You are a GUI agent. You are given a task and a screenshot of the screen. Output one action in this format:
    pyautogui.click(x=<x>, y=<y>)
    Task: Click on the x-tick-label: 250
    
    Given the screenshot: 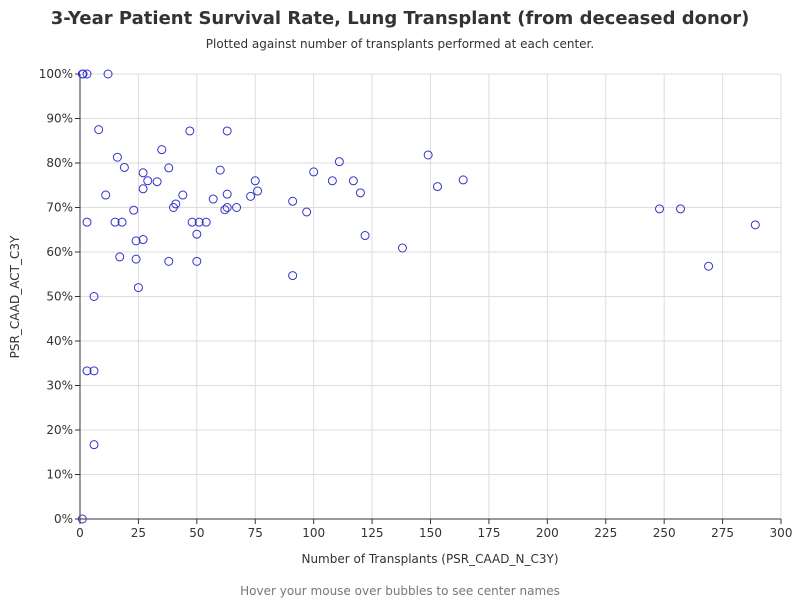 What is the action you would take?
    pyautogui.click(x=664, y=533)
    